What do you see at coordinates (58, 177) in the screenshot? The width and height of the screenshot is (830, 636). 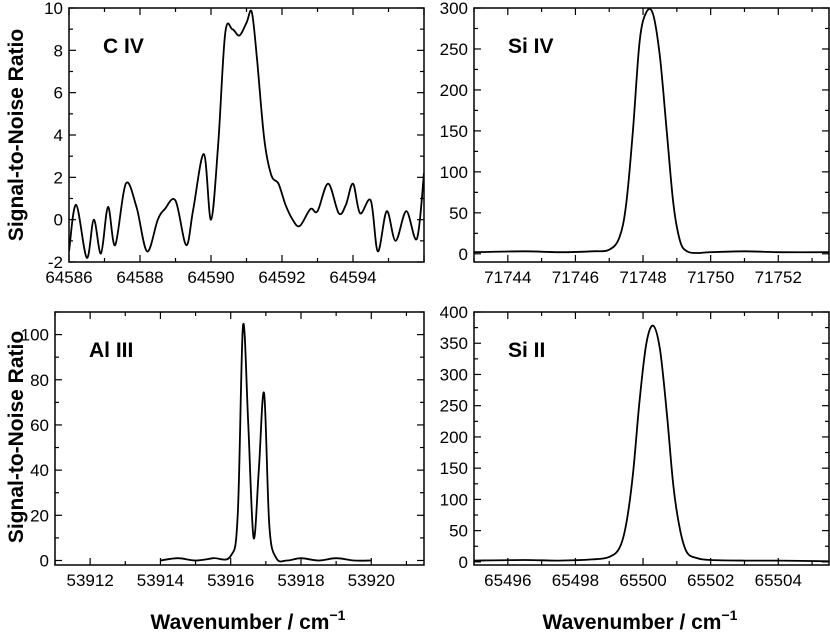 I see `y-tick-label: 2` at bounding box center [58, 177].